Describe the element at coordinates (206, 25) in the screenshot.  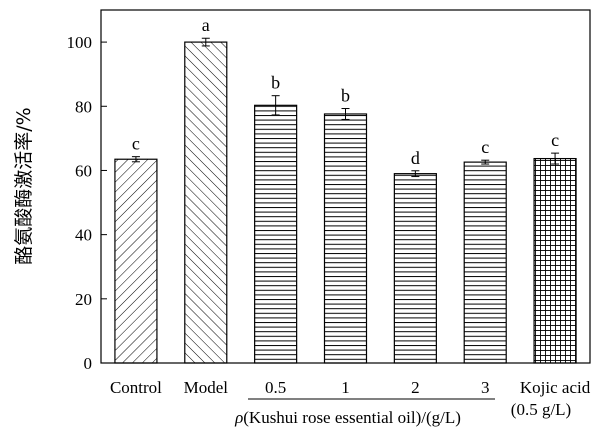
I see `significance-label: a` at that location.